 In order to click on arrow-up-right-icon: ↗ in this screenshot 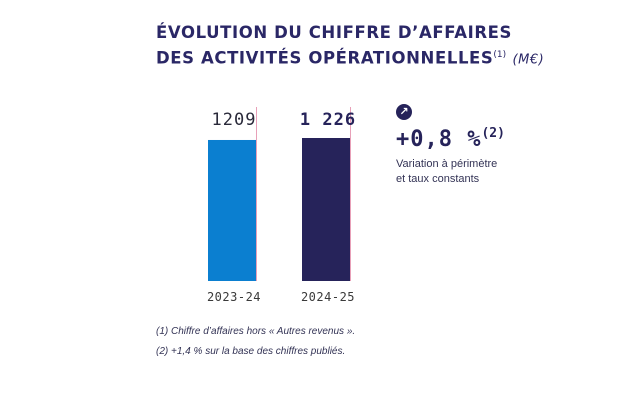, I will do `click(404, 112)`.